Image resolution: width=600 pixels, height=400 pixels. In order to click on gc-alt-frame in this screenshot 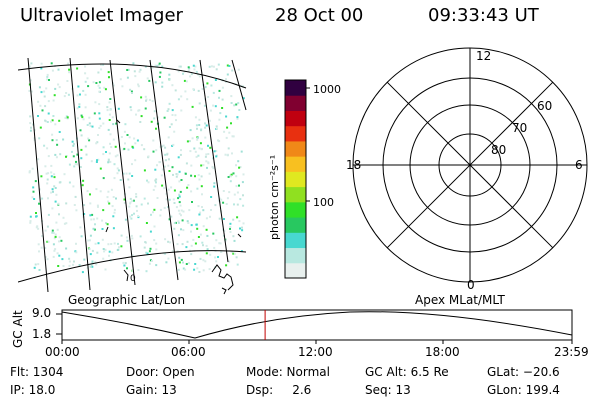, I will do `click(317, 325)`.